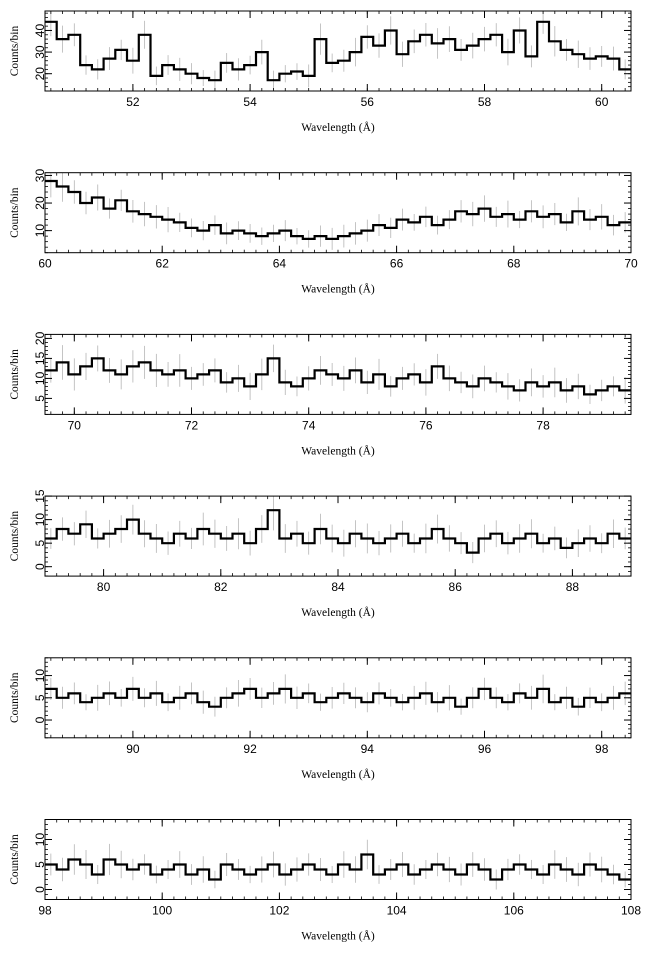  I want to click on x-tick-label: 82, so click(221, 587).